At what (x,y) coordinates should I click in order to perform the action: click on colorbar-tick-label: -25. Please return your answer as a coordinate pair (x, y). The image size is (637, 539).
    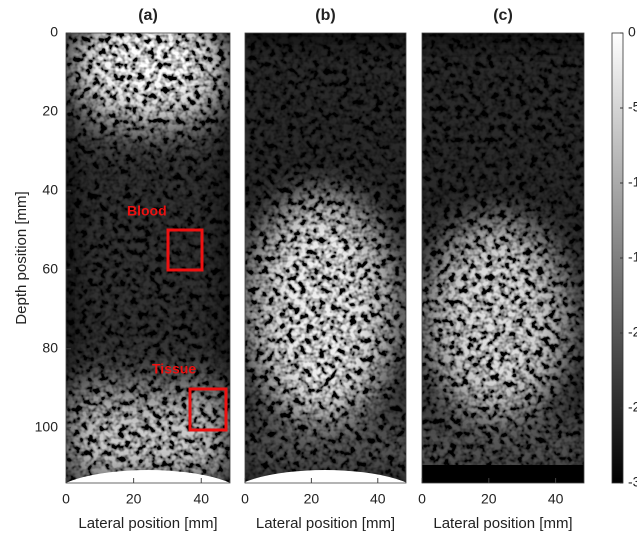
    Looking at the image, I should click on (632, 407).